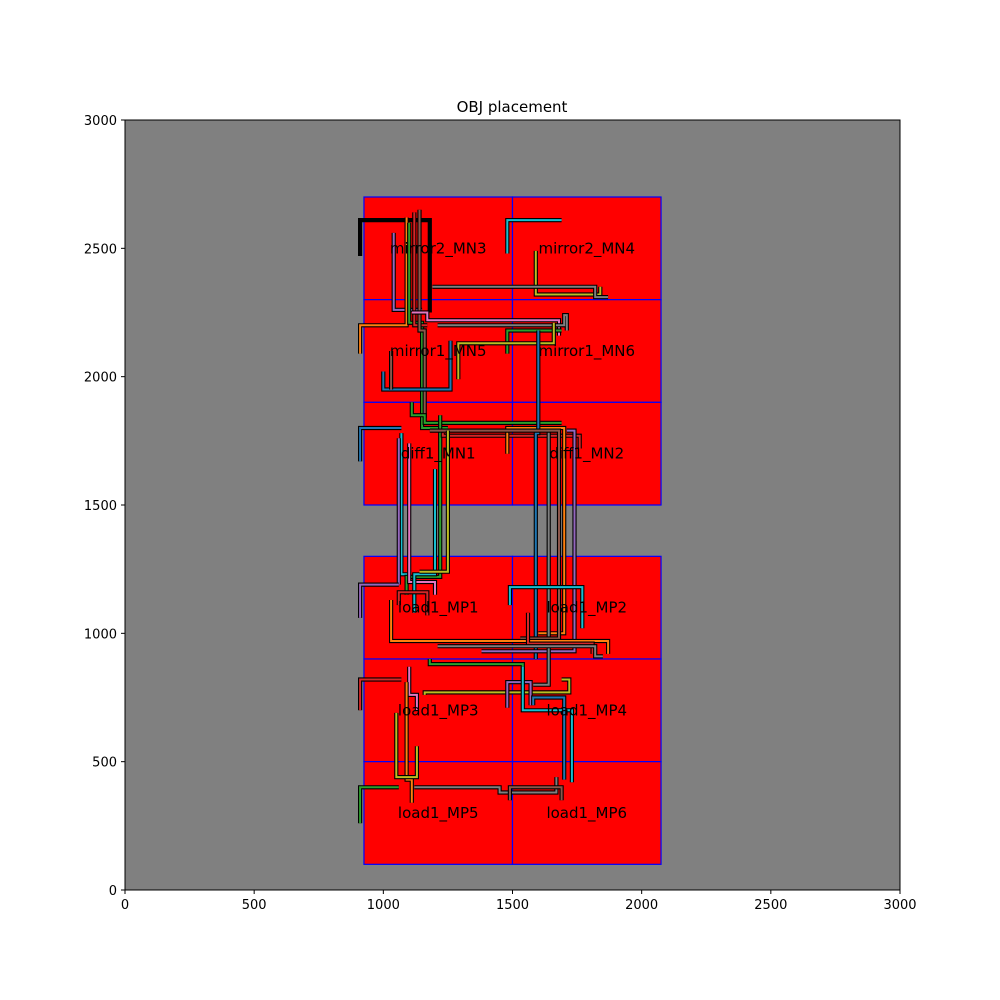 This screenshot has height=1000, width=1000. Describe the element at coordinates (100, 121) in the screenshot. I see `y-tick-label: 3000` at that location.